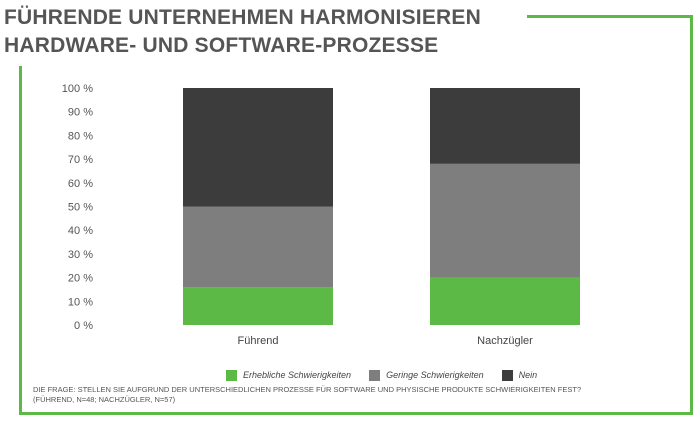 This screenshot has width=697, height=423. Describe the element at coordinates (83, 326) in the screenshot. I see `y-tick-label: 0 %` at that location.